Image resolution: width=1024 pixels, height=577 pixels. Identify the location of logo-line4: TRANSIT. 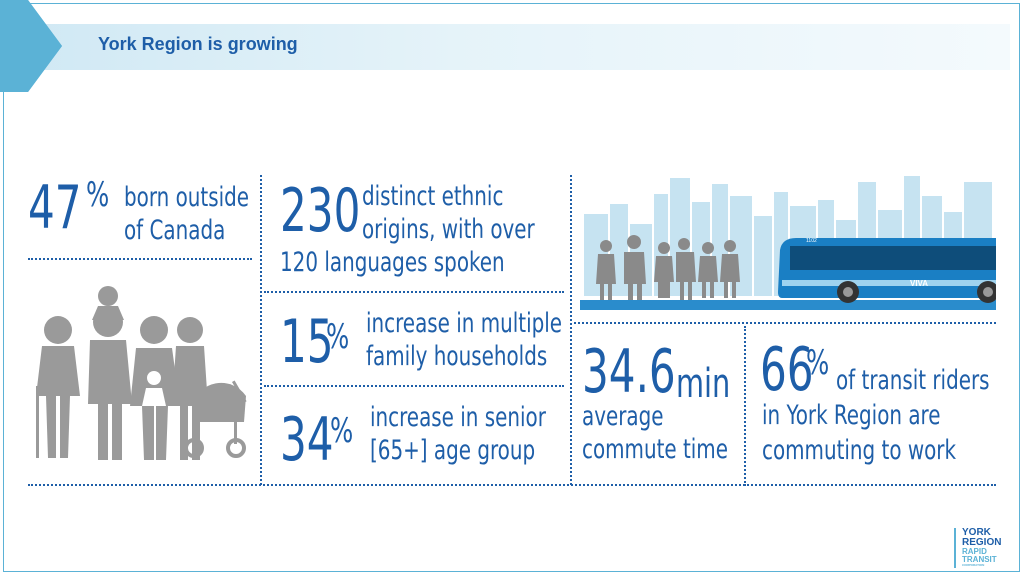
(979, 559).